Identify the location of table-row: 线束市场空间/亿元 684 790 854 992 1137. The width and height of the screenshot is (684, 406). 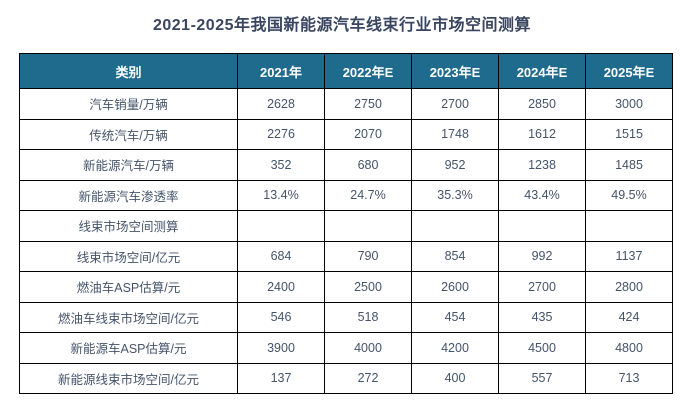
(346, 256).